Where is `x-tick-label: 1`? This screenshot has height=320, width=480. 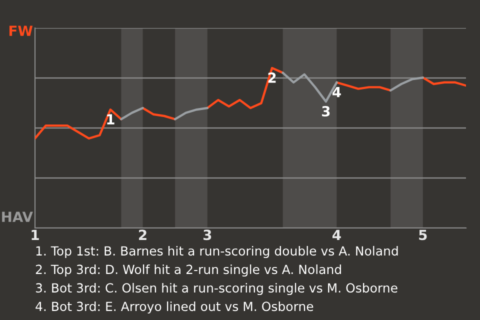 x-tick-label: 1 is located at coordinates (35, 235).